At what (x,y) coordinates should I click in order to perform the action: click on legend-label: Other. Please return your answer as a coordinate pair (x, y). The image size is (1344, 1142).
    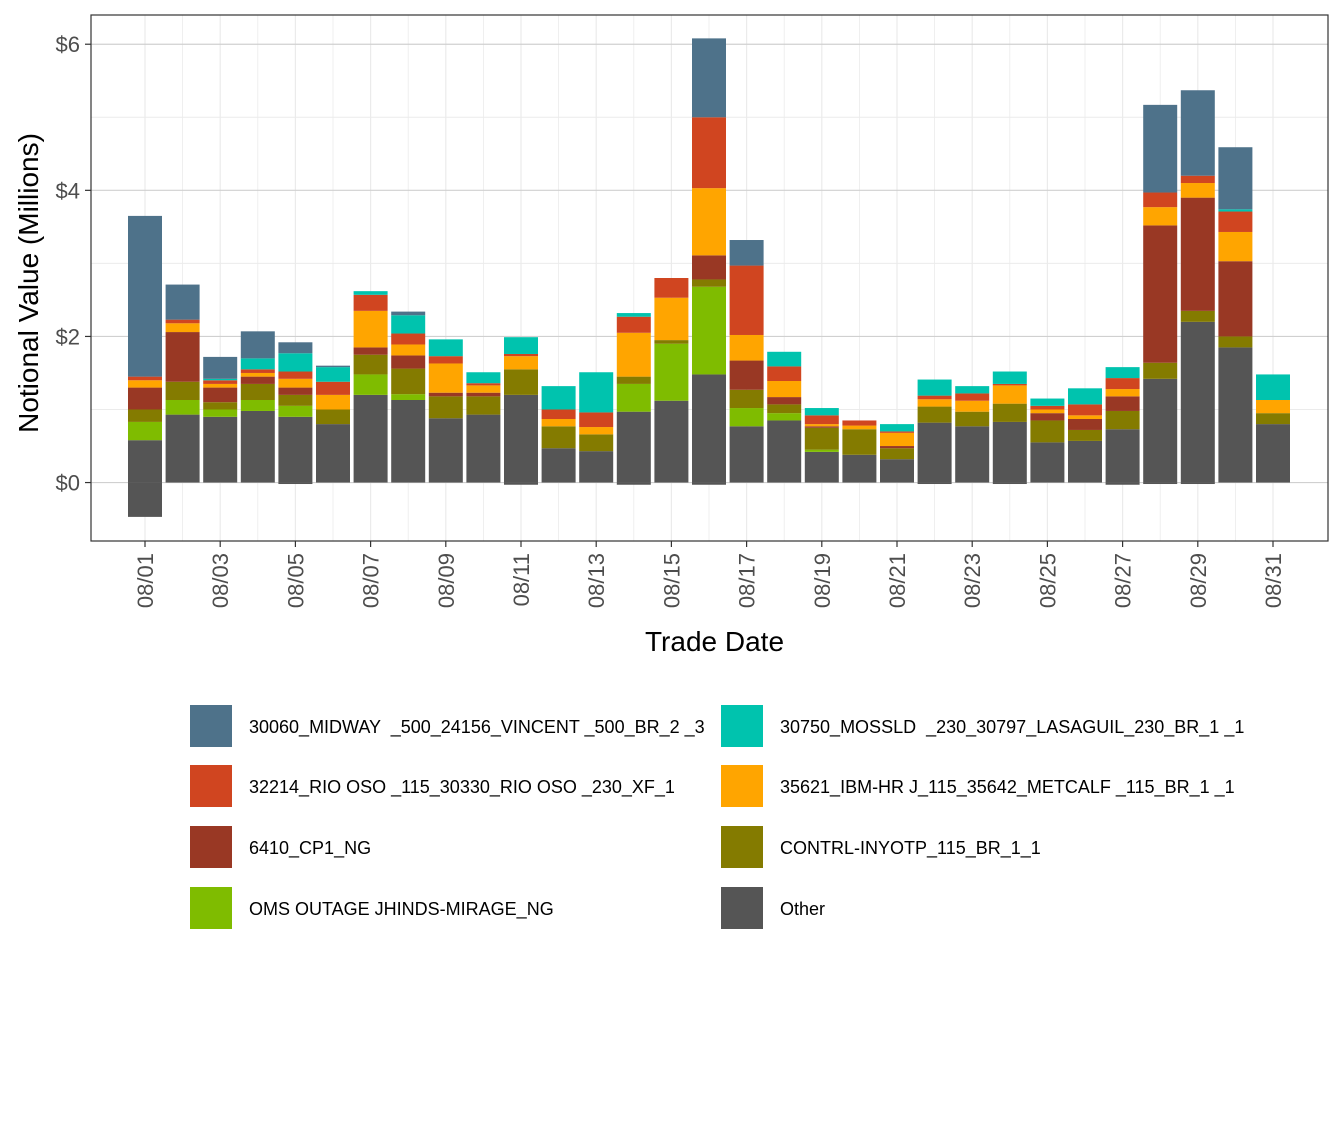
    Looking at the image, I should click on (802, 909).